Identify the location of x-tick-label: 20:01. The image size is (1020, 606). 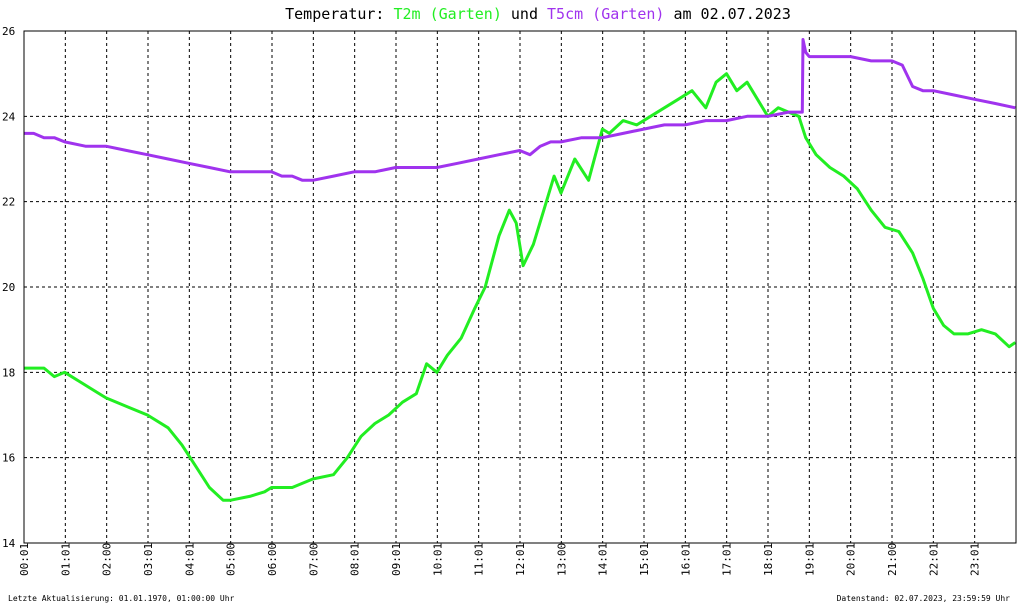
(851, 559).